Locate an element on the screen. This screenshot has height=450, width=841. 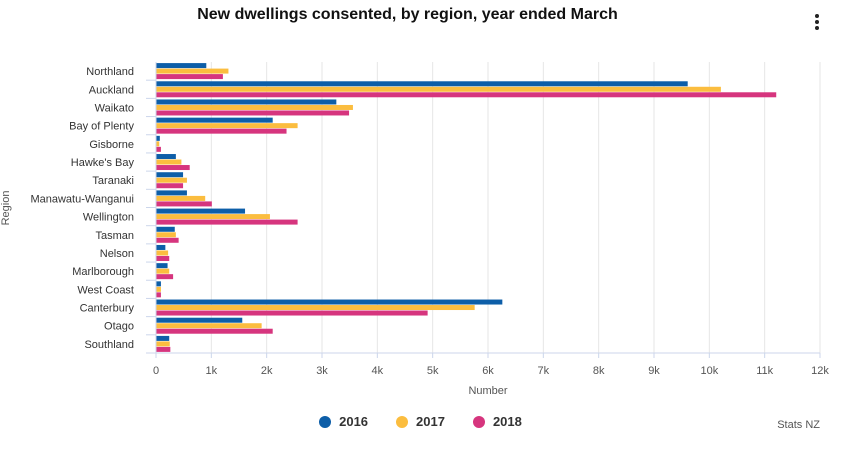
bar-2016-otago is located at coordinates (199, 320).